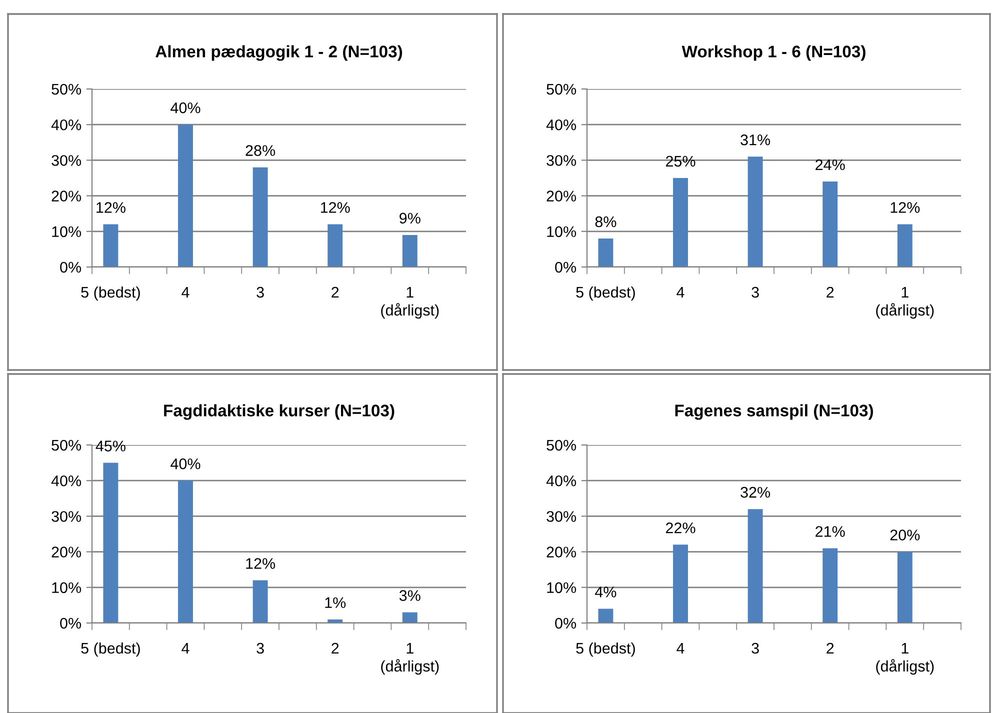  What do you see at coordinates (830, 164) in the screenshot?
I see `data-label: 24%` at bounding box center [830, 164].